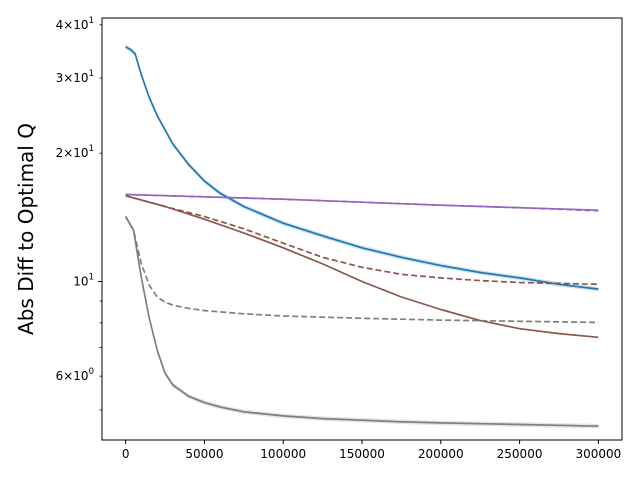  Describe the element at coordinates (441, 454) in the screenshot. I see `x-tick-label: 200000` at that location.